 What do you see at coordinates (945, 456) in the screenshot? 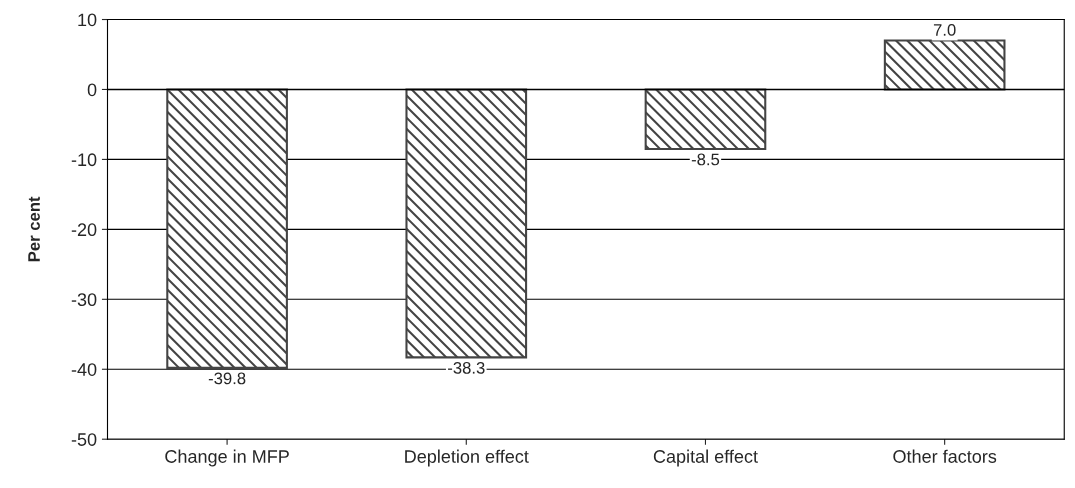
I see `x-tick-label: Other factors` at bounding box center [945, 456].